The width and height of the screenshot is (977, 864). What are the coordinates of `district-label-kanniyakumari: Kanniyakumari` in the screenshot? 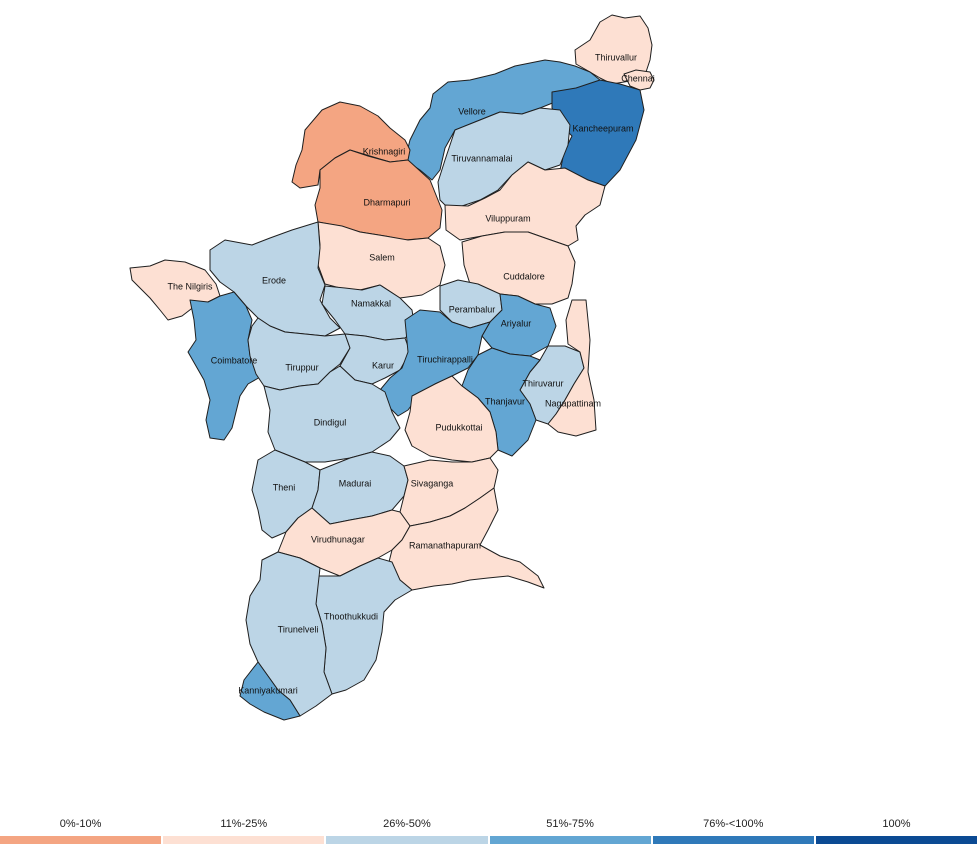 It's located at (268, 690).